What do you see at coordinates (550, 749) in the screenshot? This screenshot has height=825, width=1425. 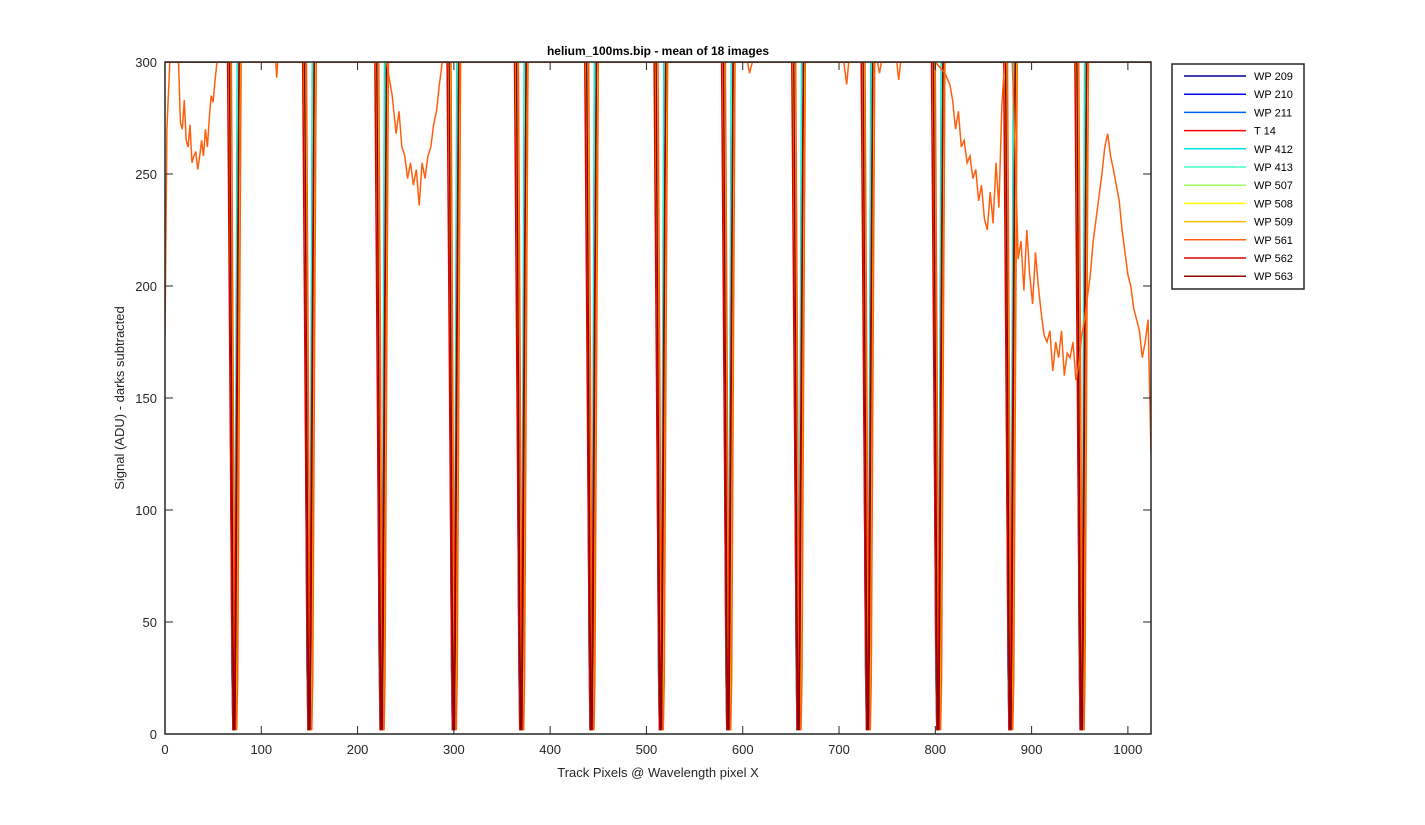 I see `x-tick-label: 400` at bounding box center [550, 749].